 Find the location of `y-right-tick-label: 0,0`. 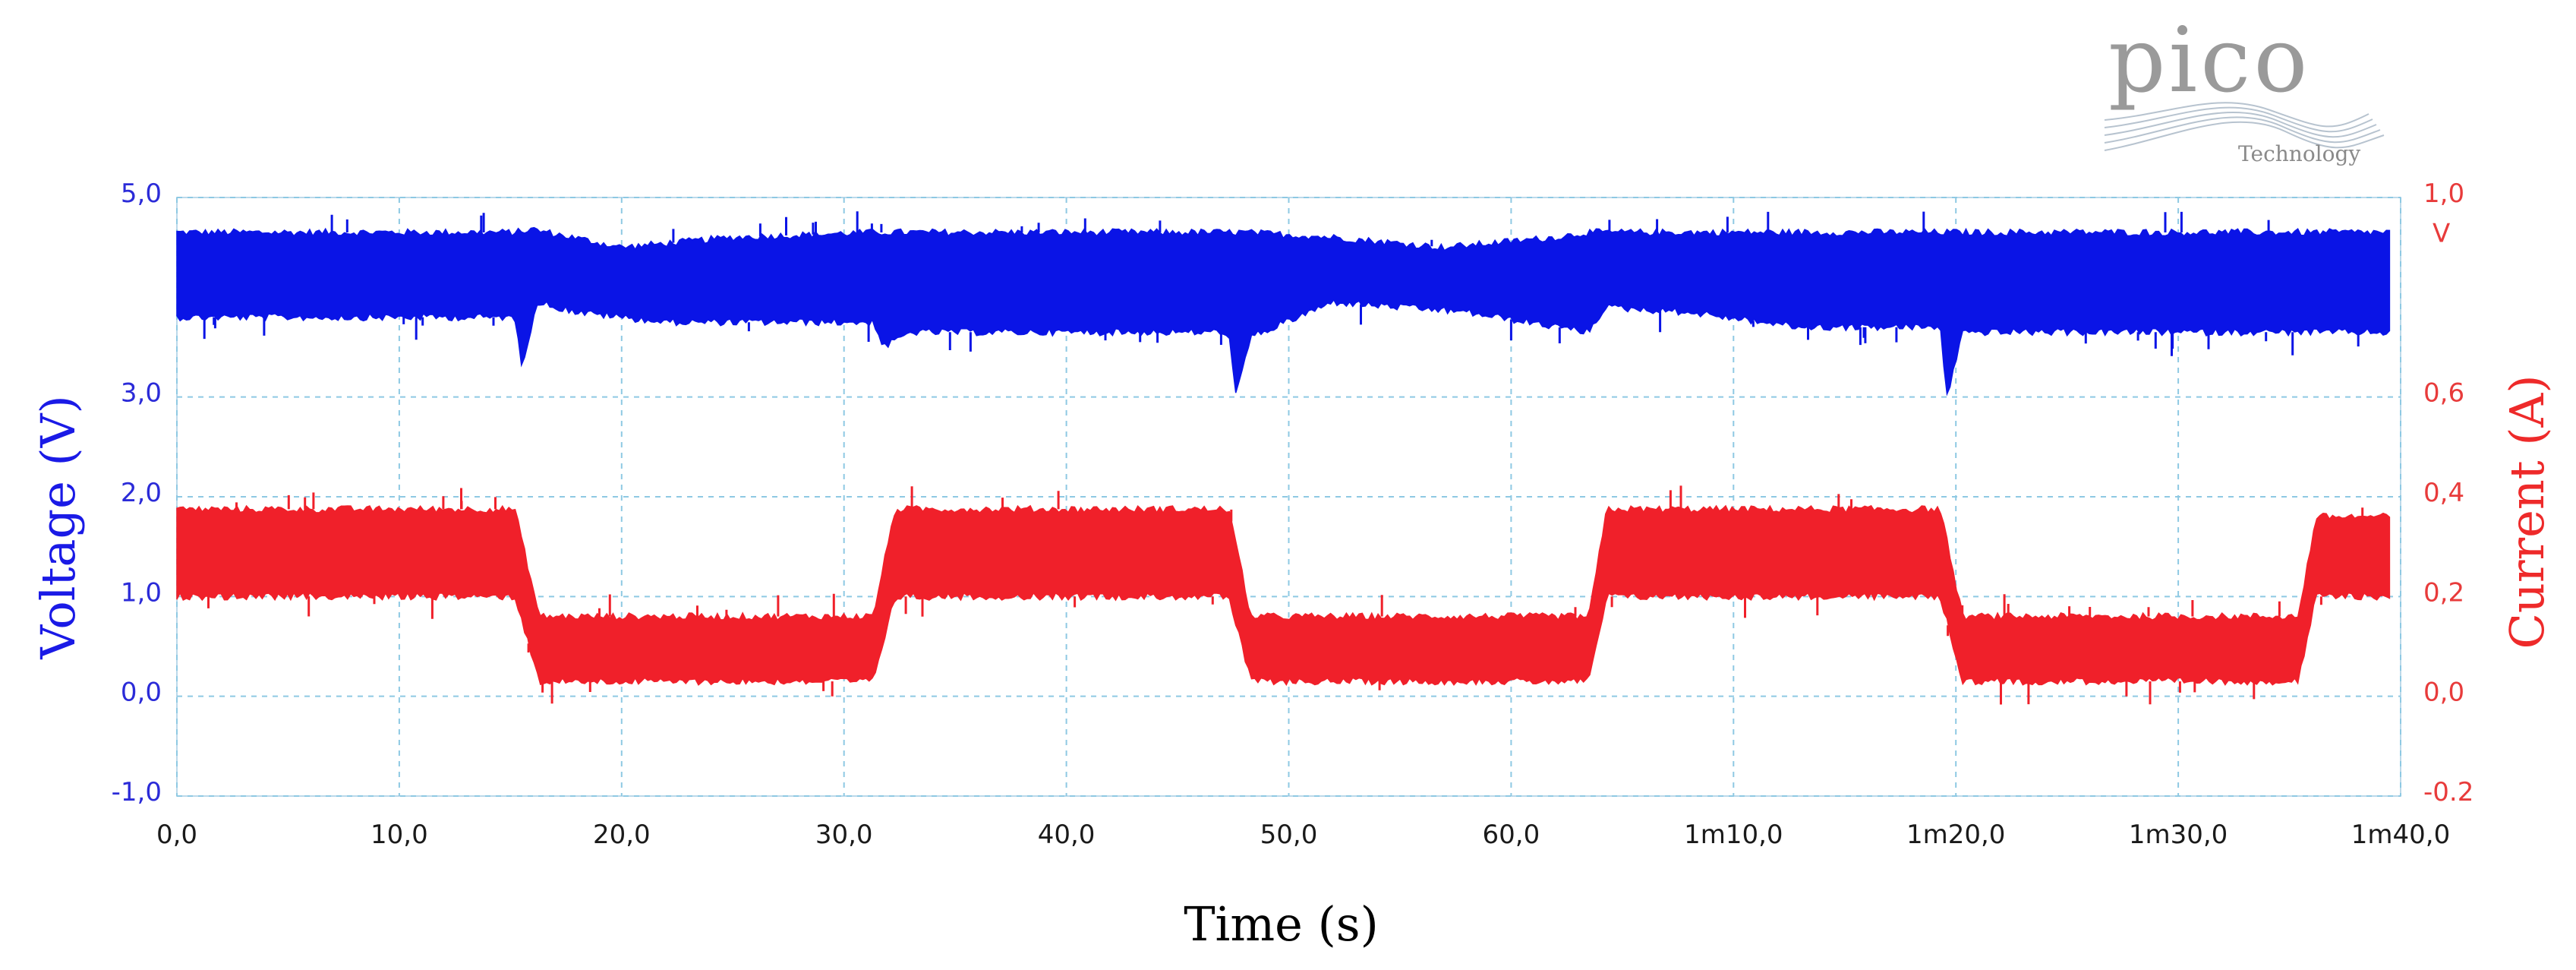

y-right-tick-label: 0,0 is located at coordinates (2443, 693).